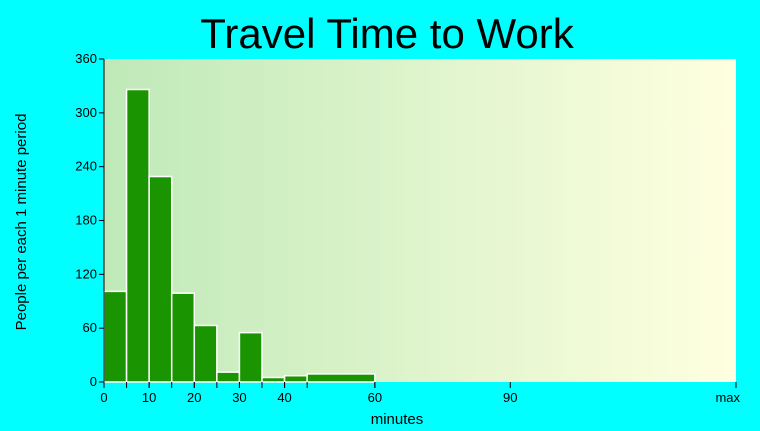  I want to click on x-tick-label: 10, so click(149, 397).